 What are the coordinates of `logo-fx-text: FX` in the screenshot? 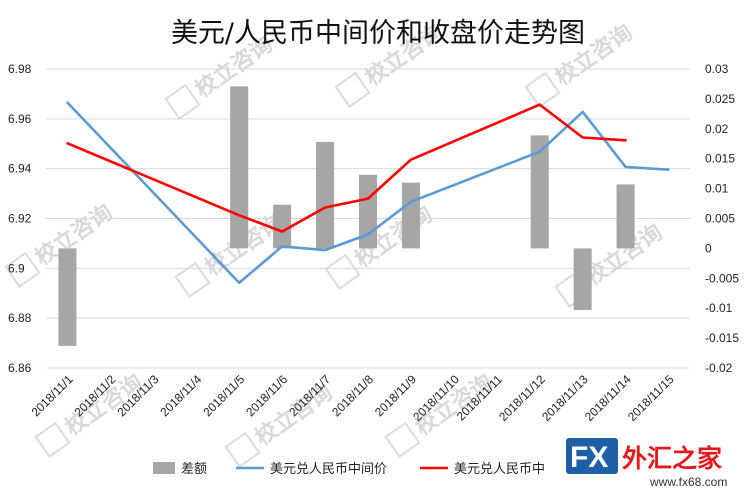 It's located at (589, 457).